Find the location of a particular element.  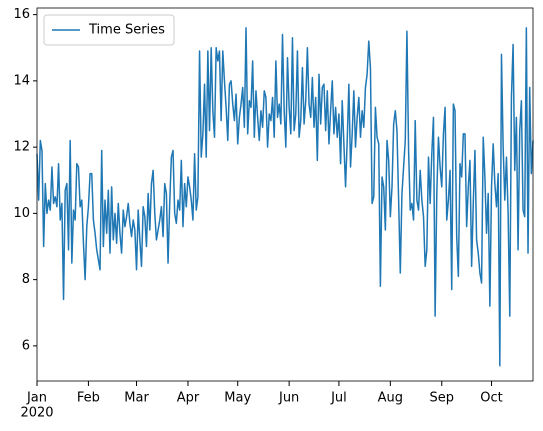

y-tick-label: 8 is located at coordinates (26, 279).